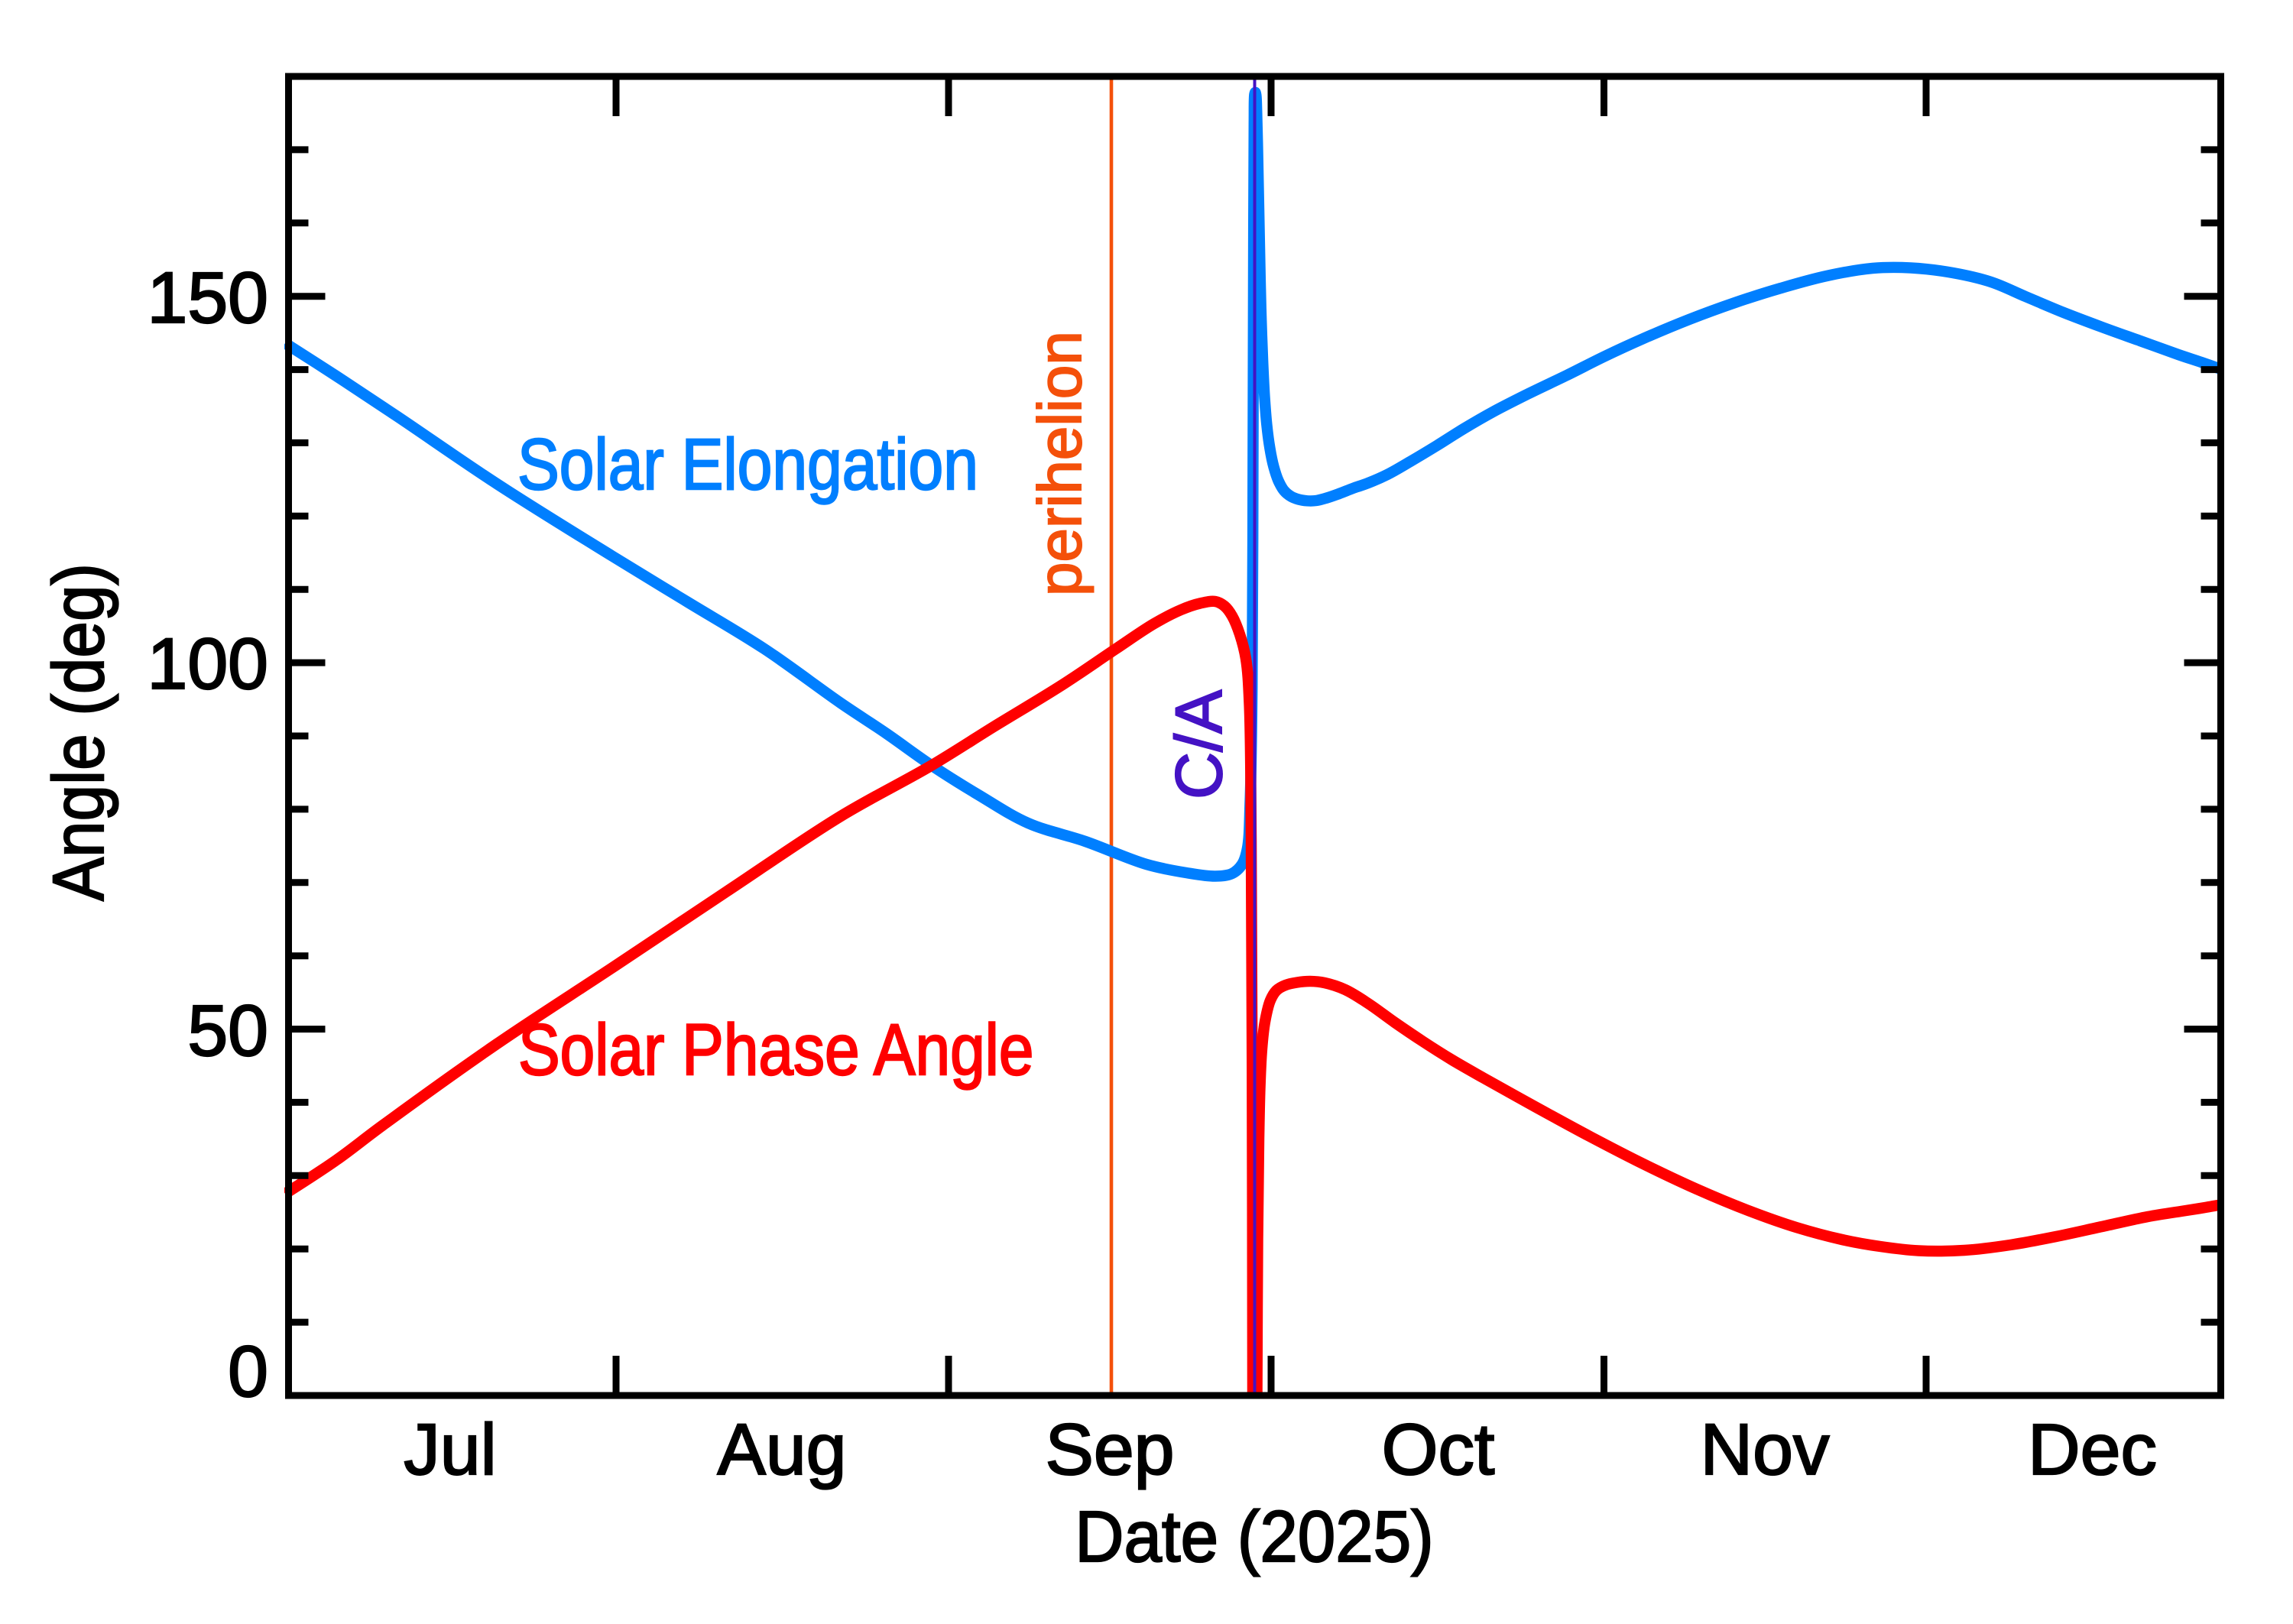 This screenshot has height=1624, width=2293. Describe the element at coordinates (2092, 1449) in the screenshot. I see `svg-text: Dec` at that location.